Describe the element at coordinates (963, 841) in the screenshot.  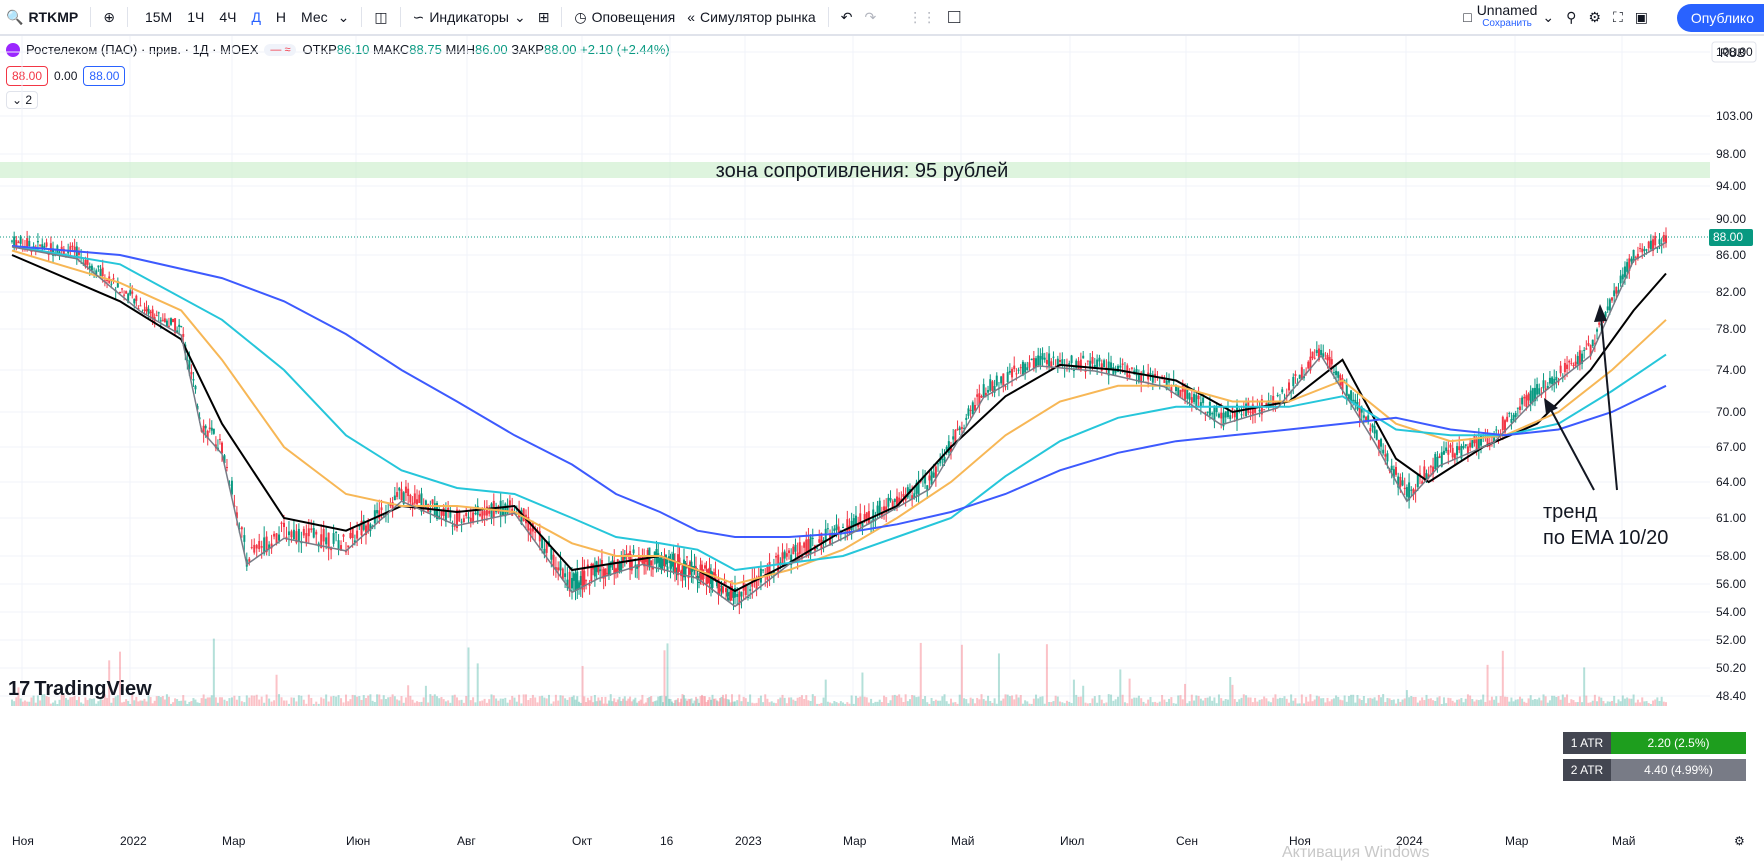
I see `time-tick: Май` at that location.